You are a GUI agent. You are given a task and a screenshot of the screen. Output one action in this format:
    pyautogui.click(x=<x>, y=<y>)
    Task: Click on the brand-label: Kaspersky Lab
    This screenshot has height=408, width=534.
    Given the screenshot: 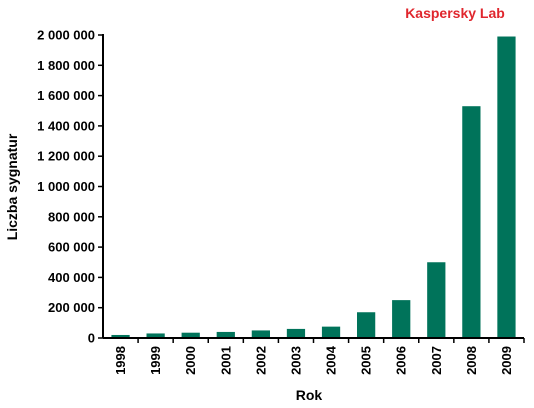 What is the action you would take?
    pyautogui.click(x=455, y=13)
    